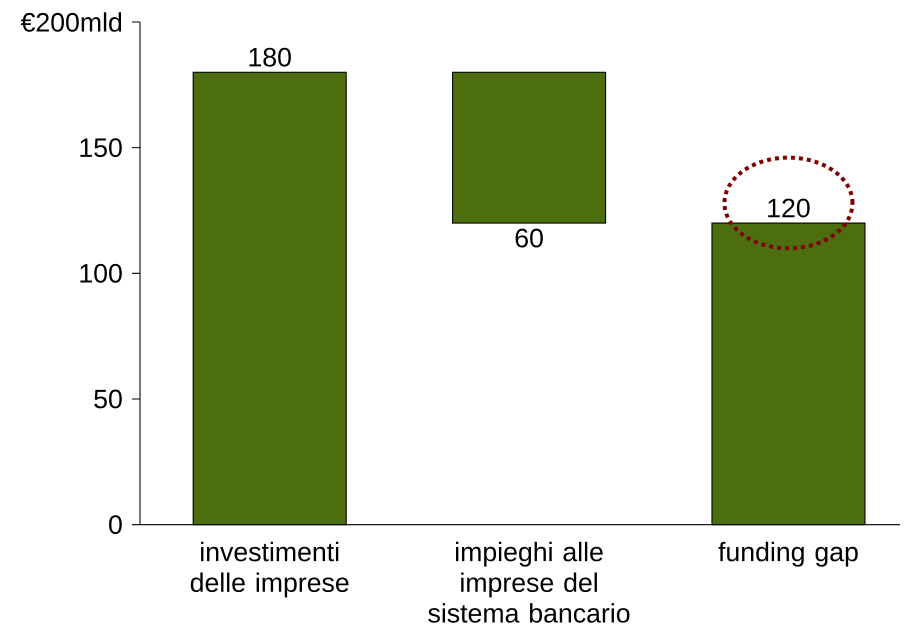 Image resolution: width=905 pixels, height=634 pixels. I want to click on data-label: 60, so click(529, 238).